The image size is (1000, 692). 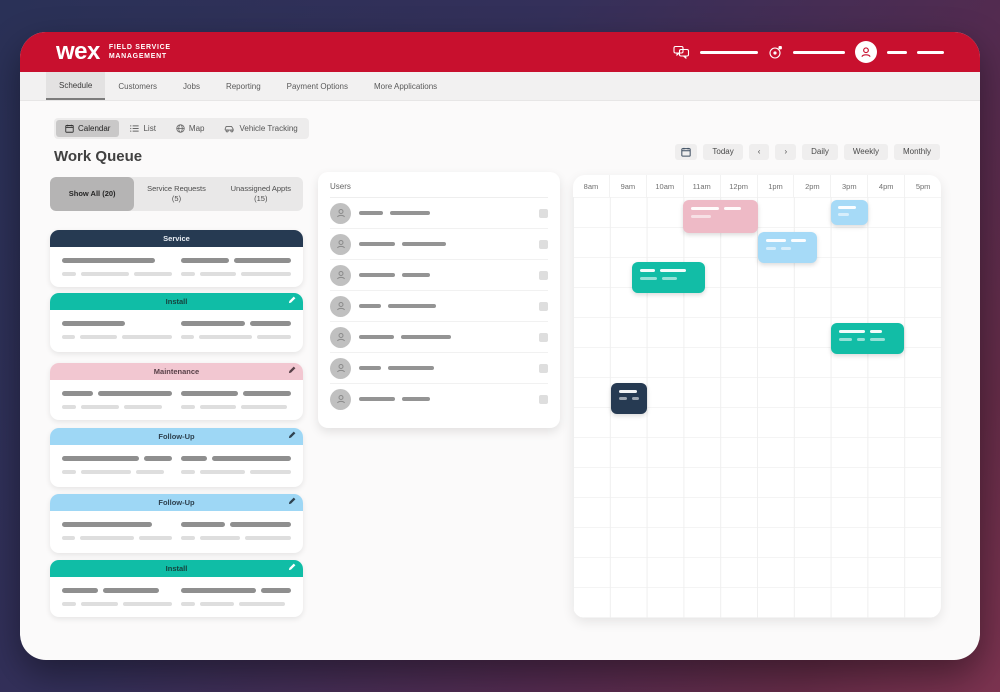 I want to click on vehicle-icon, so click(x=230, y=129).